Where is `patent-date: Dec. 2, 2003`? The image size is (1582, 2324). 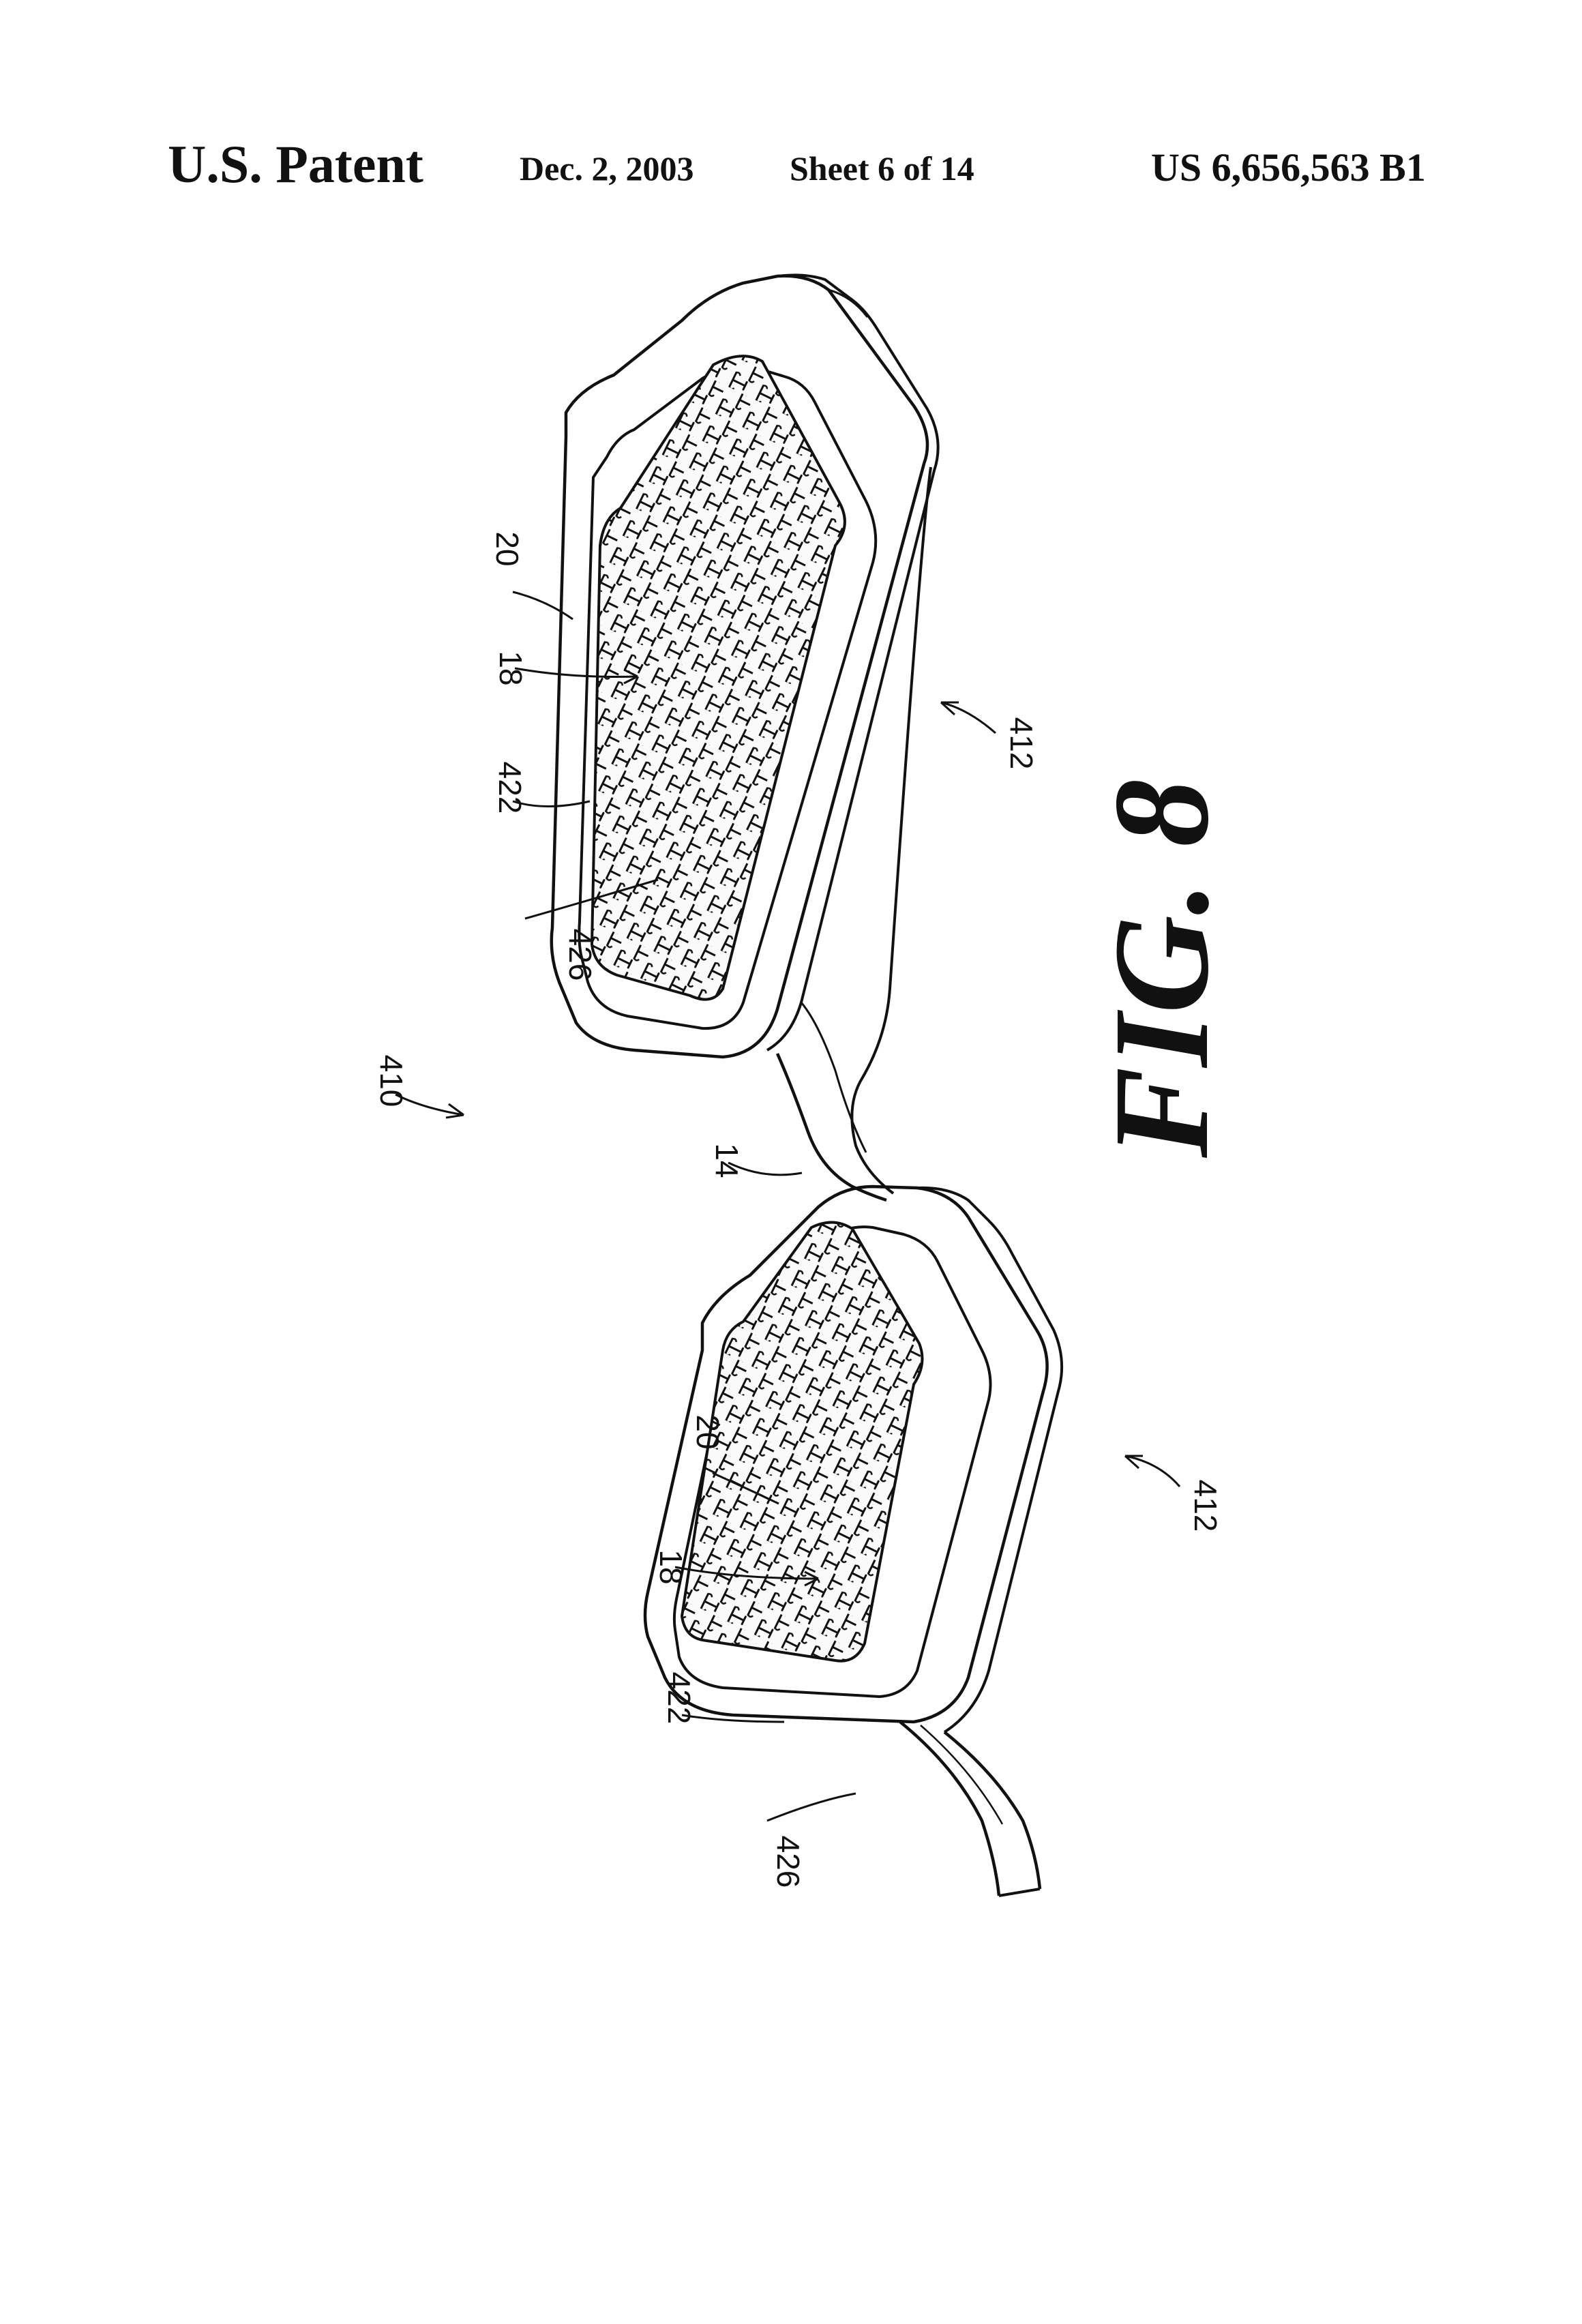
patent-date: Dec. 2, 2003 is located at coordinates (607, 168).